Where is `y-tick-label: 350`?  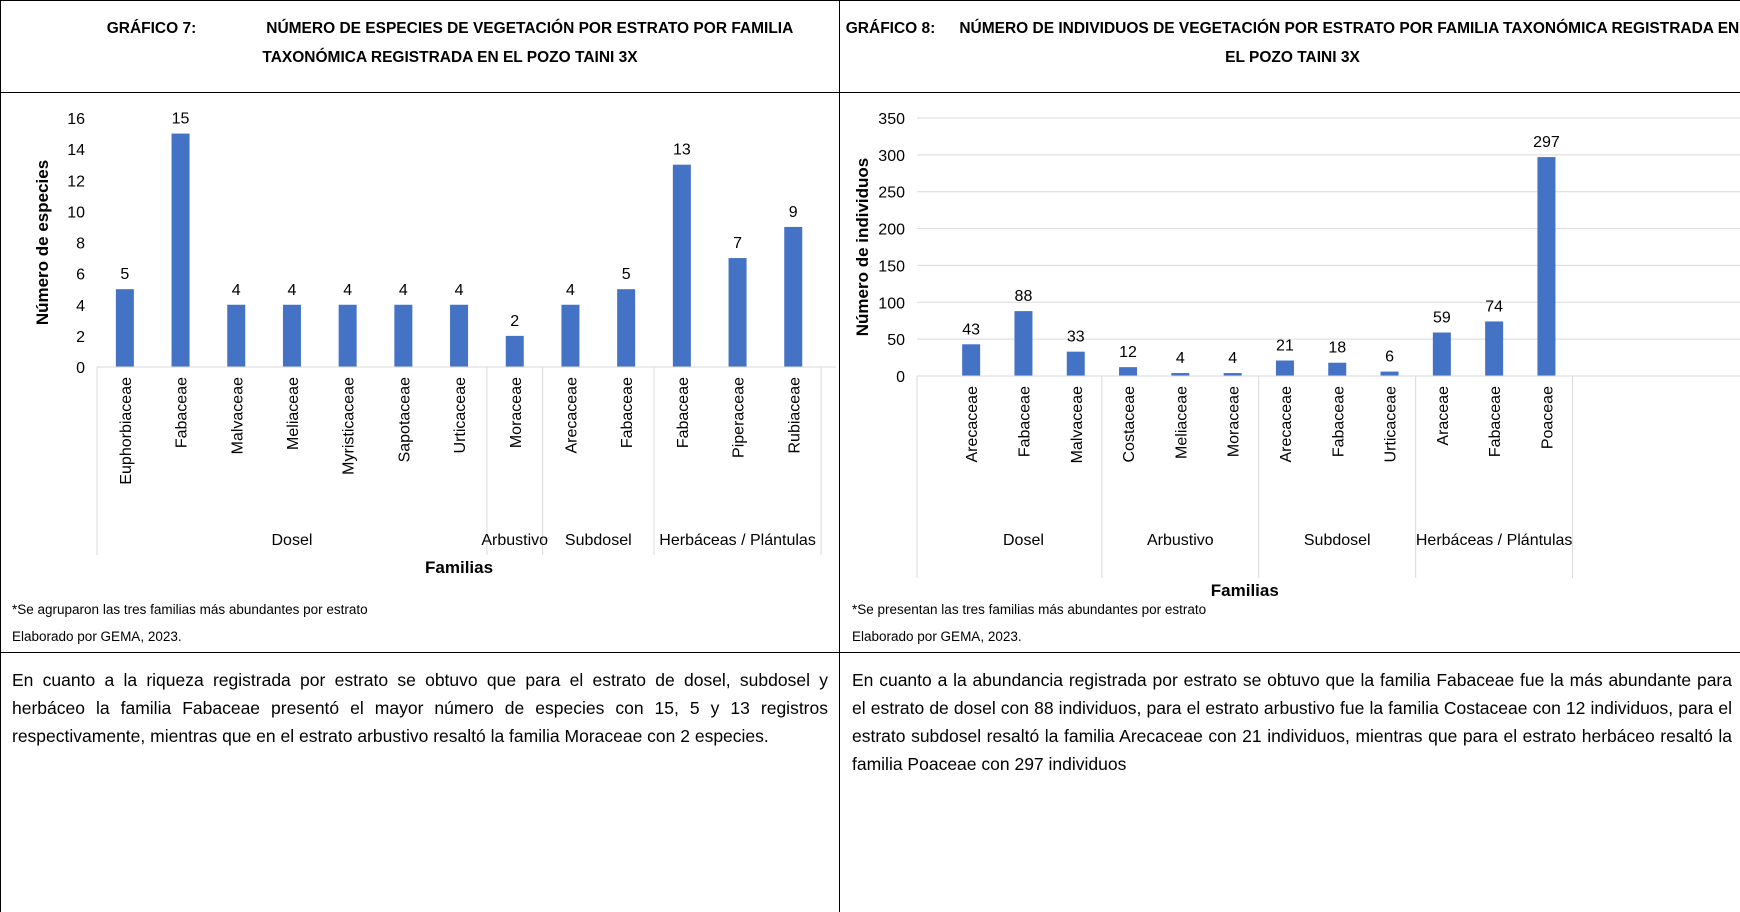
y-tick-label: 350 is located at coordinates (891, 119).